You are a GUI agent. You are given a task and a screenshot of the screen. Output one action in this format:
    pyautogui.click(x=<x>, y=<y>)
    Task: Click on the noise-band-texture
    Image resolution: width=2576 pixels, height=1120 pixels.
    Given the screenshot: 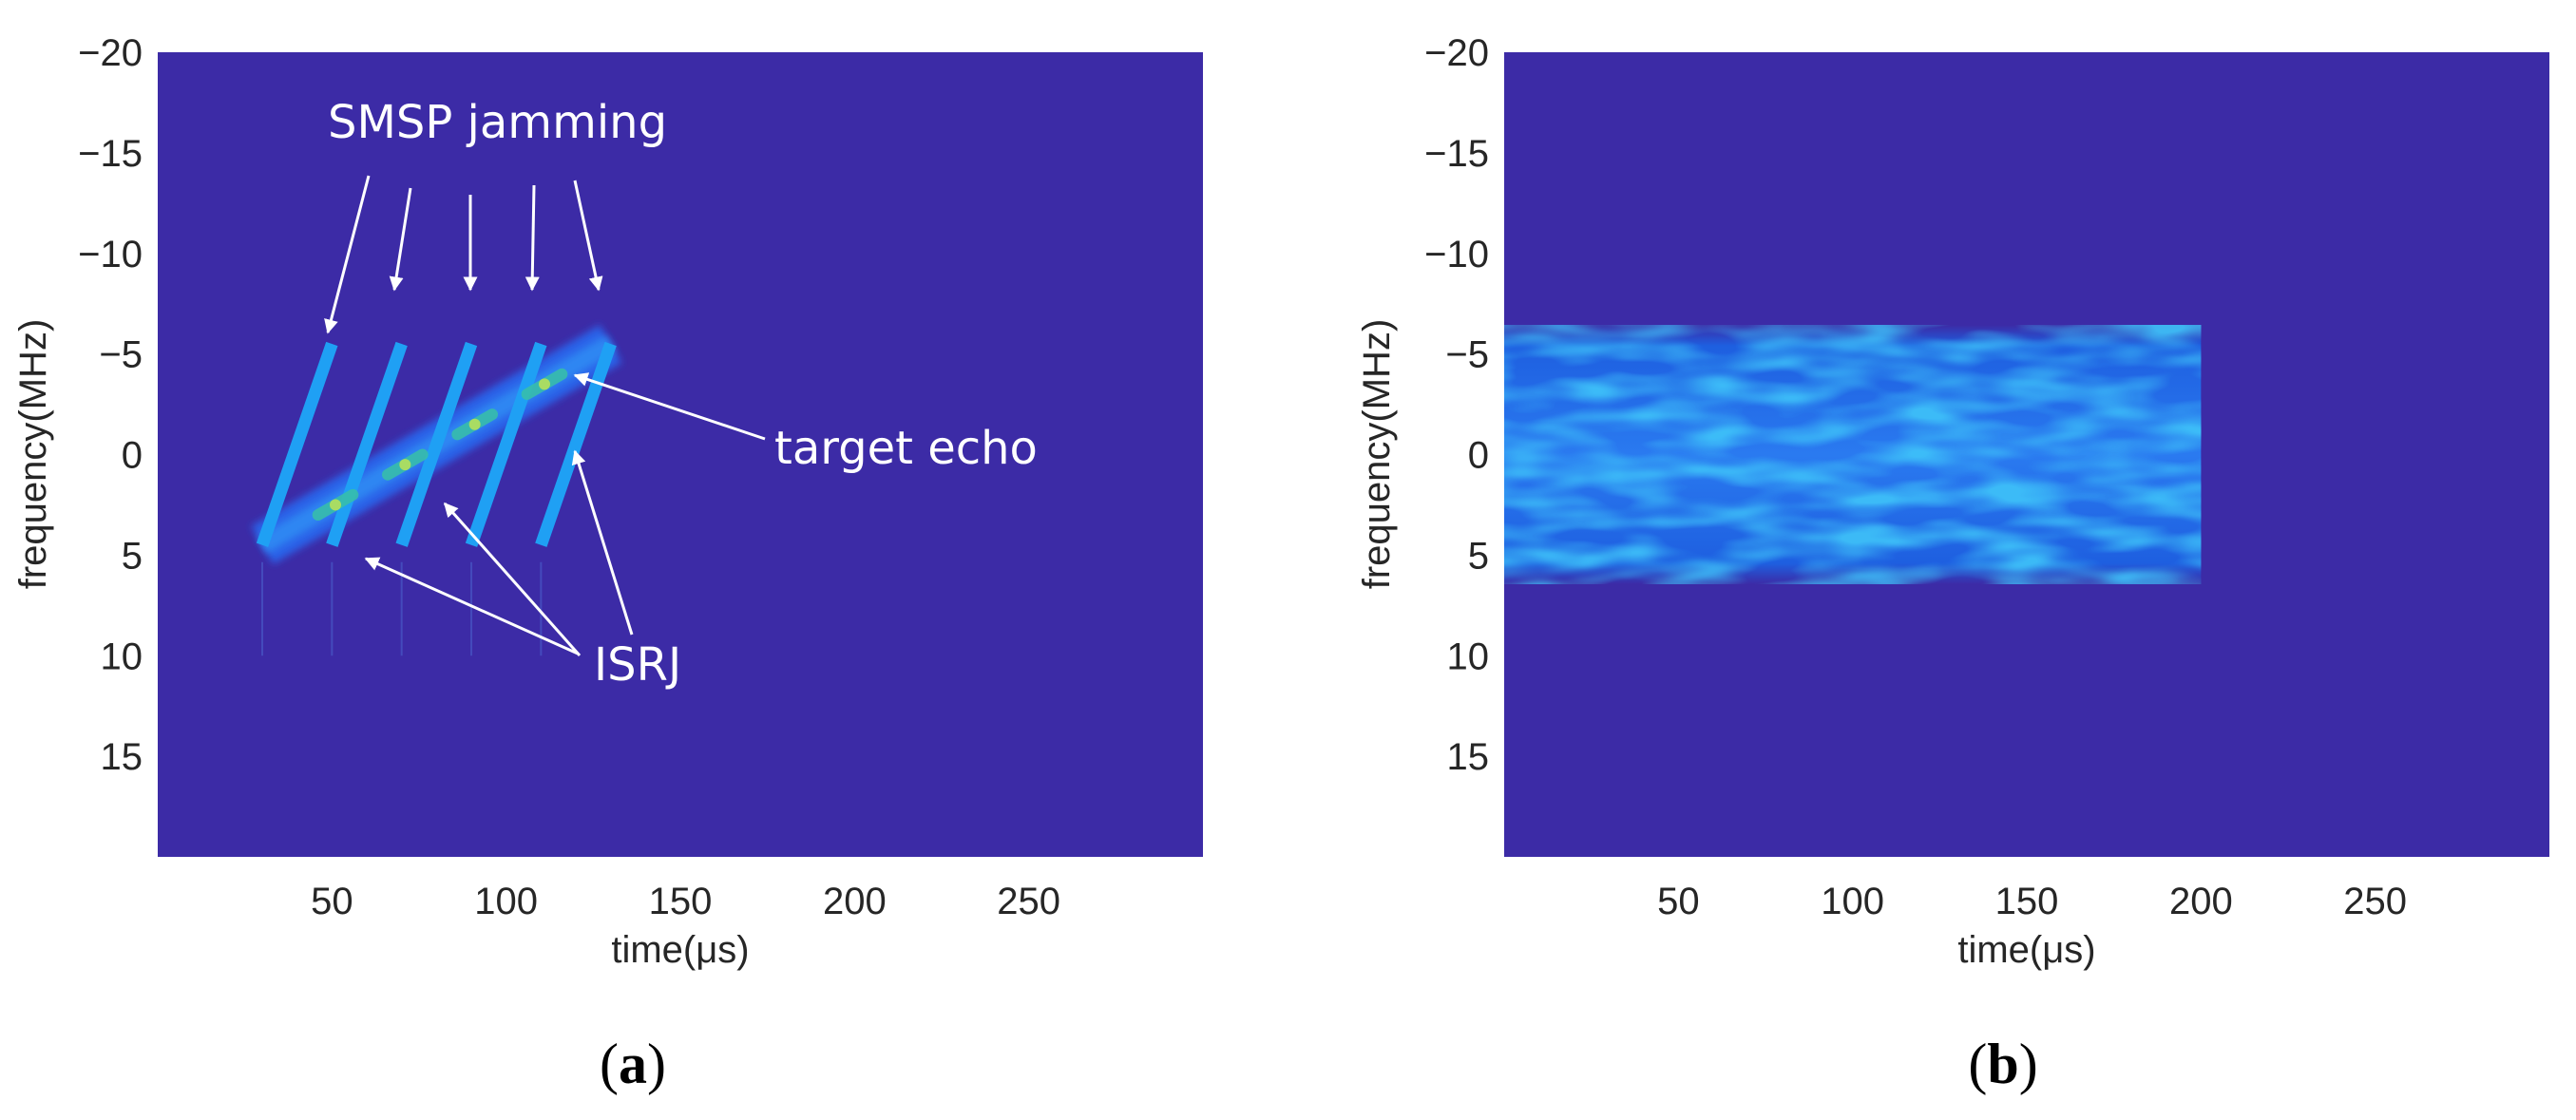 What is the action you would take?
    pyautogui.click(x=1853, y=454)
    